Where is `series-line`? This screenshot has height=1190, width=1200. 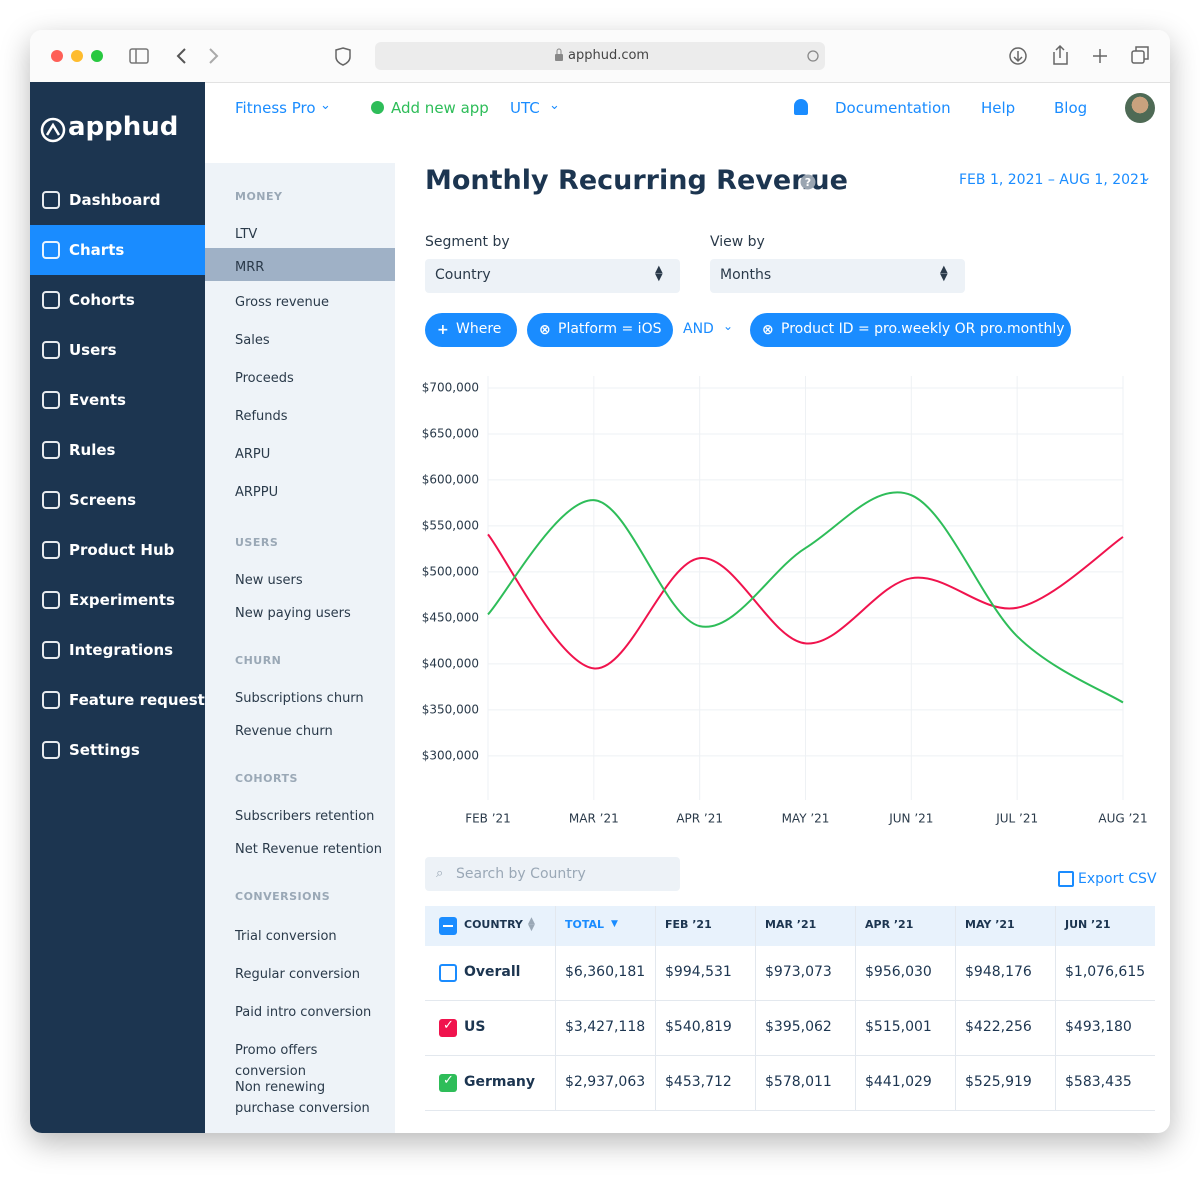 series-line is located at coordinates (805, 601).